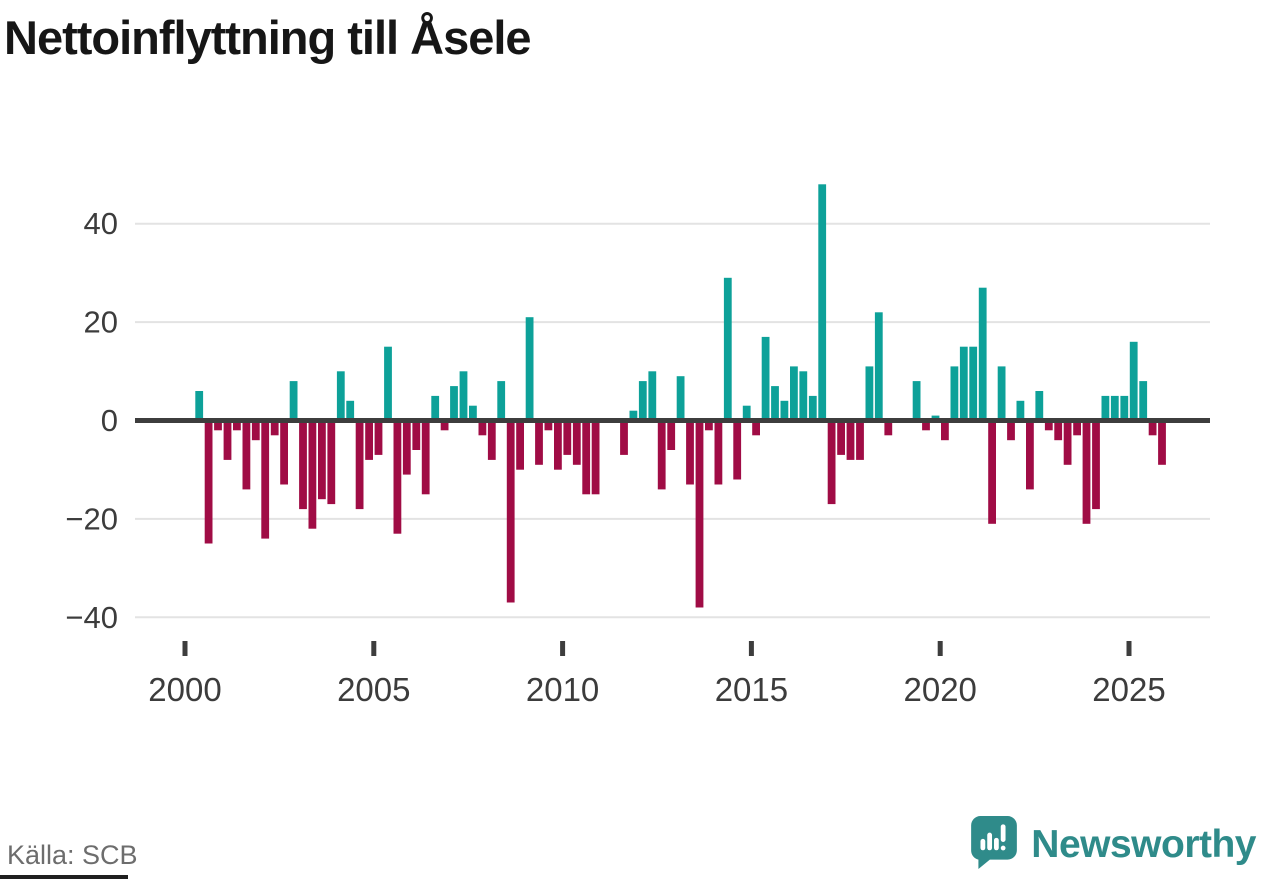 Image resolution: width=1262 pixels, height=879 pixels. I want to click on bar-2012-Q3, so click(661, 455).